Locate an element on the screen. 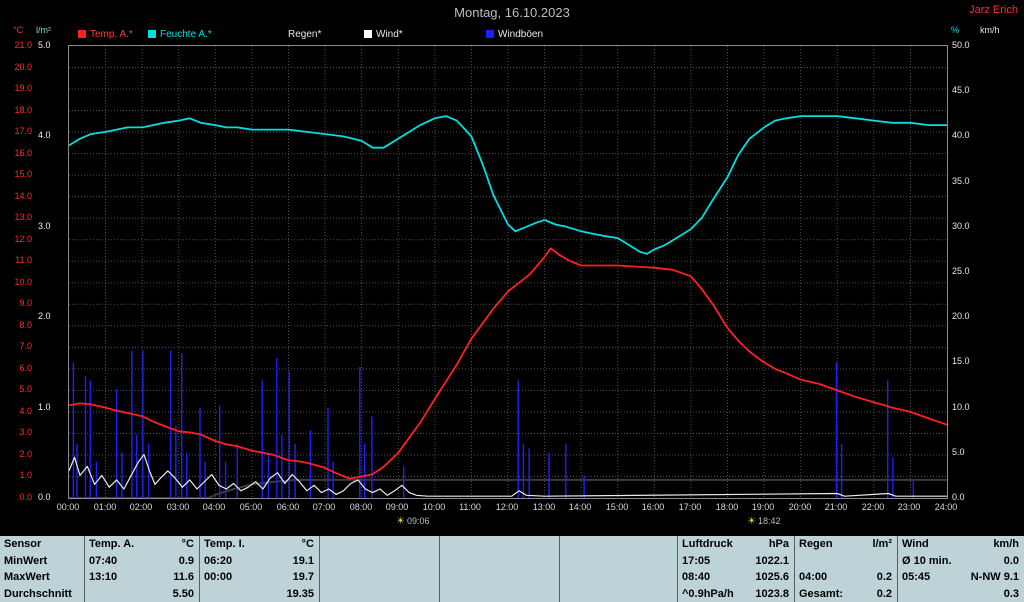  table-cell-durchschnitt-col8-value: 0.3 is located at coordinates (1011, 593).